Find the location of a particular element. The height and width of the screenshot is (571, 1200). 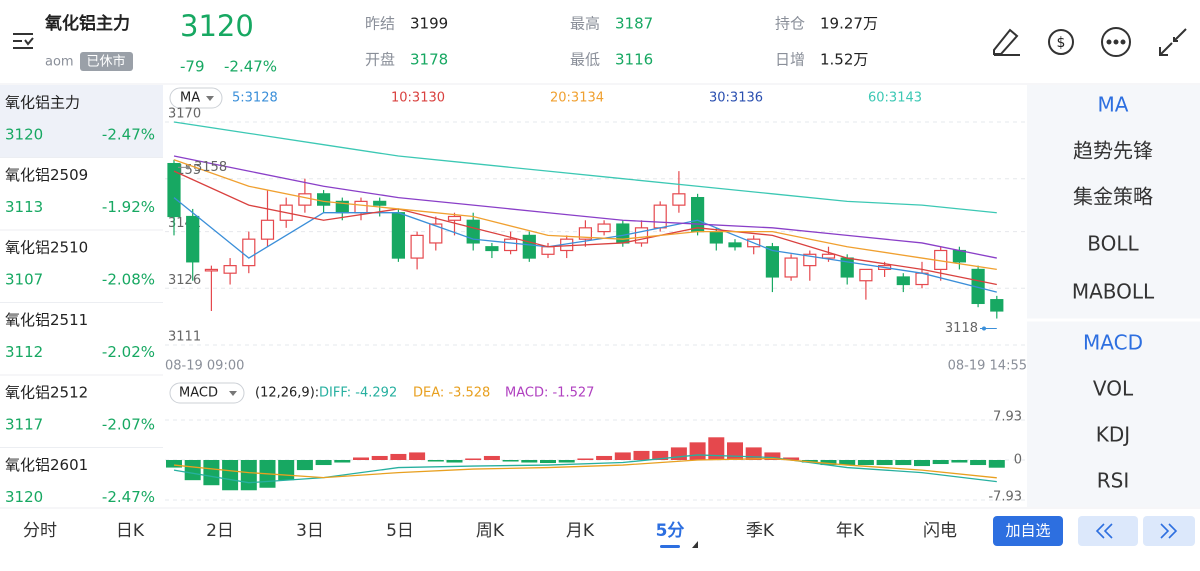

contract-name: 氧化铝2601 is located at coordinates (46, 465).